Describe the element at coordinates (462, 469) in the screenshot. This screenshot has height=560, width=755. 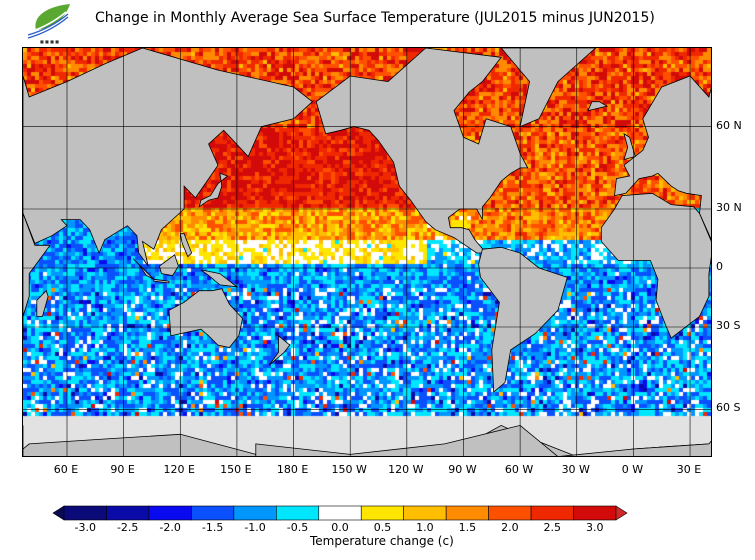
I see `longitude-label: 90 W` at that location.